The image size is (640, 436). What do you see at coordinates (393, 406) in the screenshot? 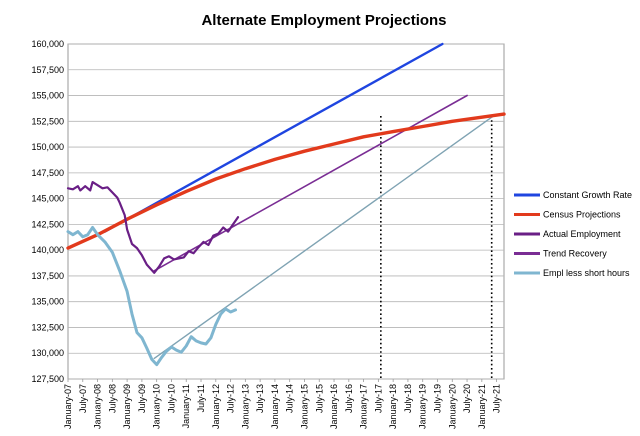
I see `x-tick-label: January-18` at bounding box center [393, 406].